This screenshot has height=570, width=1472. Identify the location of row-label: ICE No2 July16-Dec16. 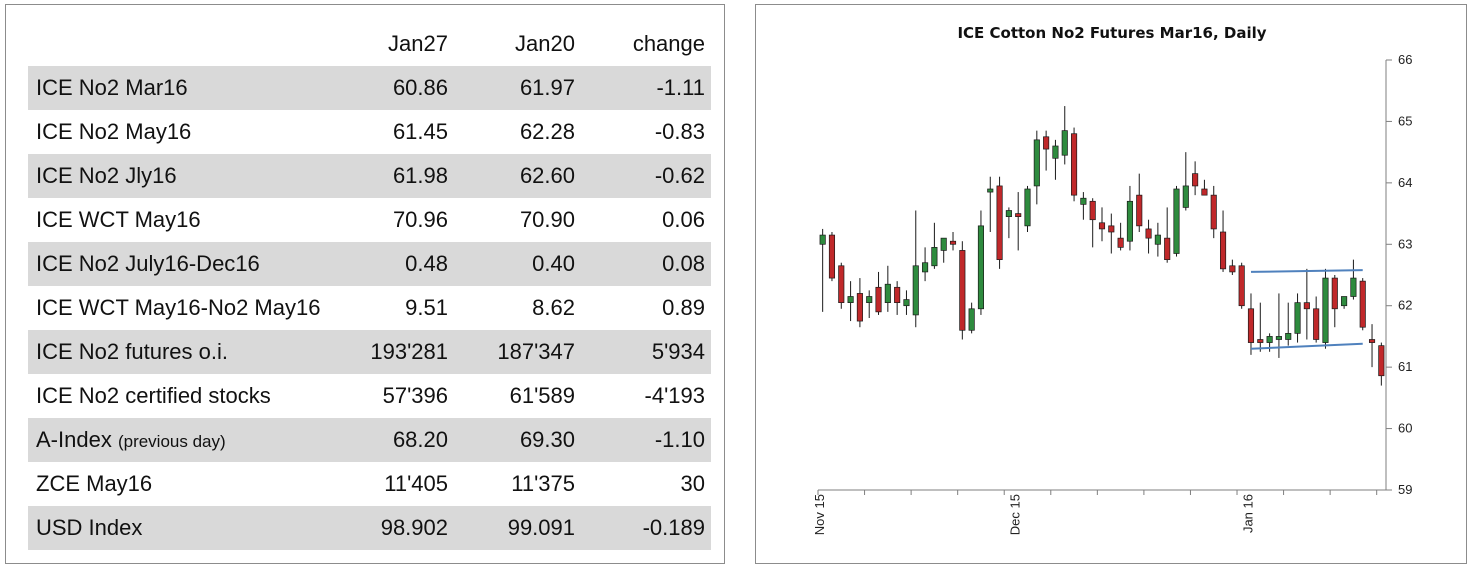
(185, 264).